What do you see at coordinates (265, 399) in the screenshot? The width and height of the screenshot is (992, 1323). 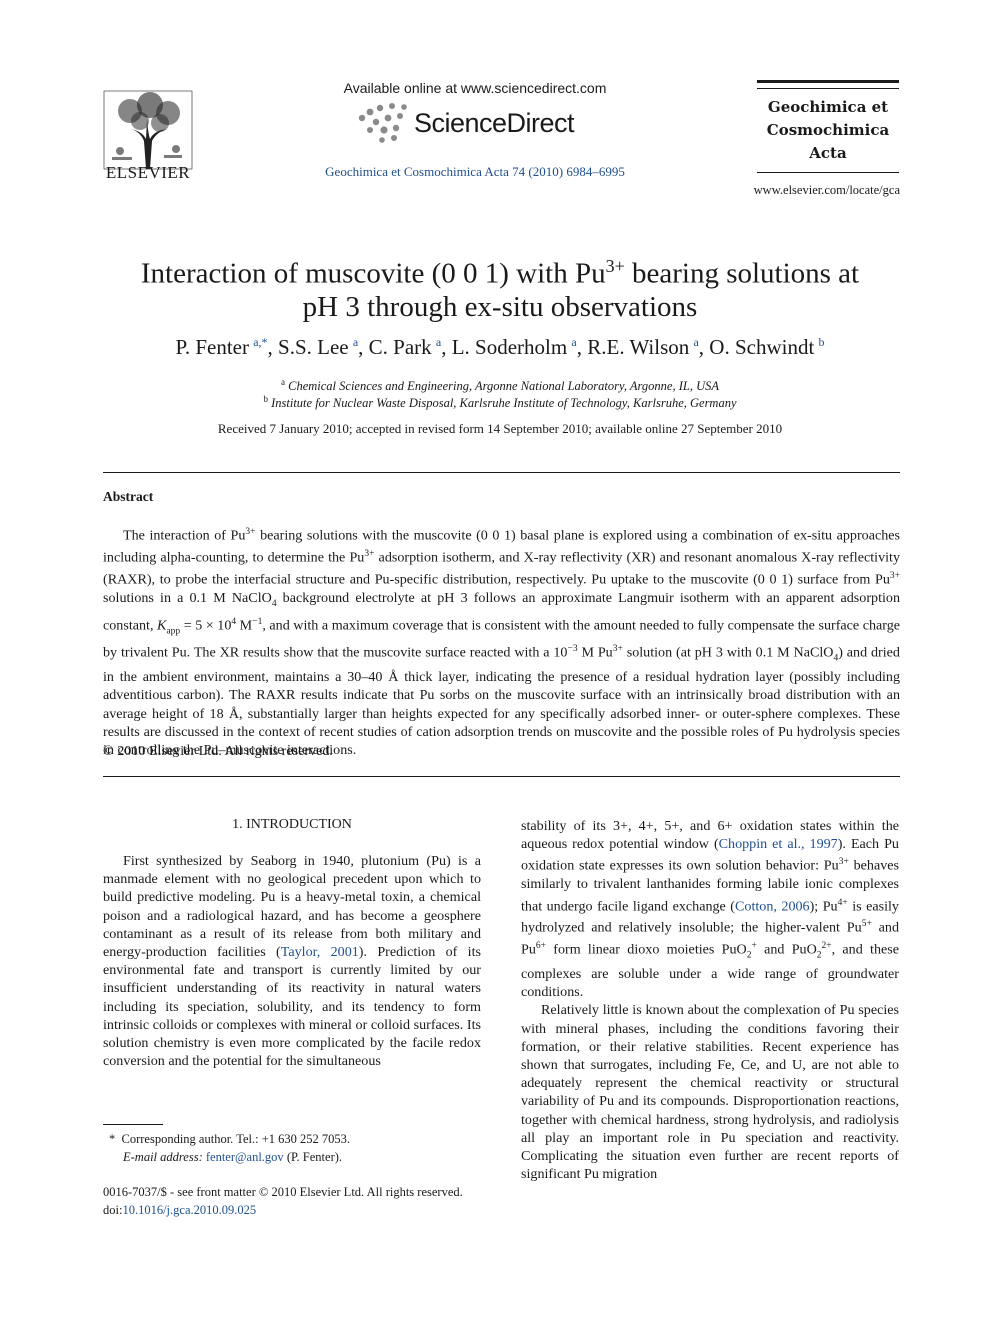 I see `affiliation-mark: b` at bounding box center [265, 399].